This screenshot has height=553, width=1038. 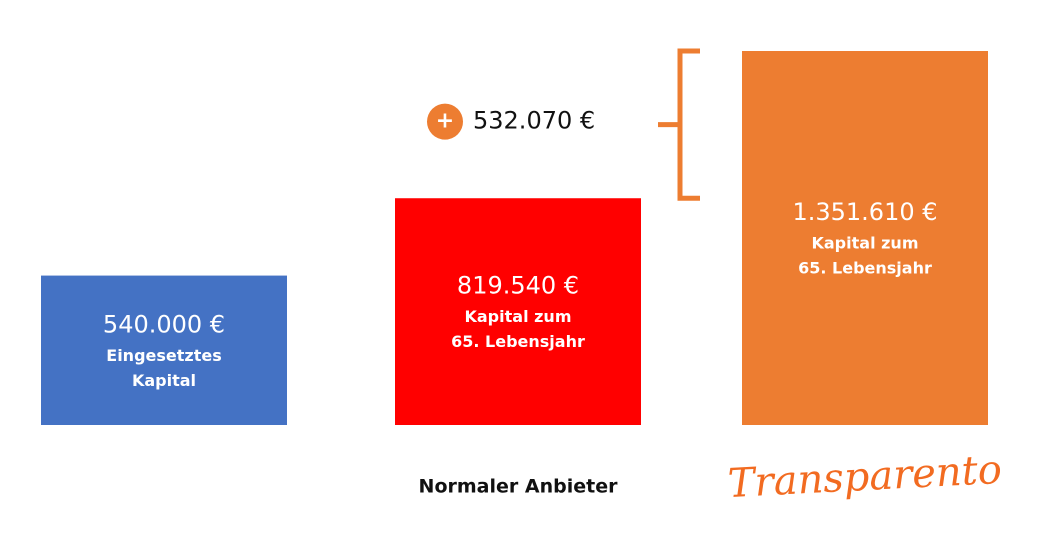 What do you see at coordinates (519, 487) in the screenshot?
I see `category-label: Normaler Anbieter` at bounding box center [519, 487].